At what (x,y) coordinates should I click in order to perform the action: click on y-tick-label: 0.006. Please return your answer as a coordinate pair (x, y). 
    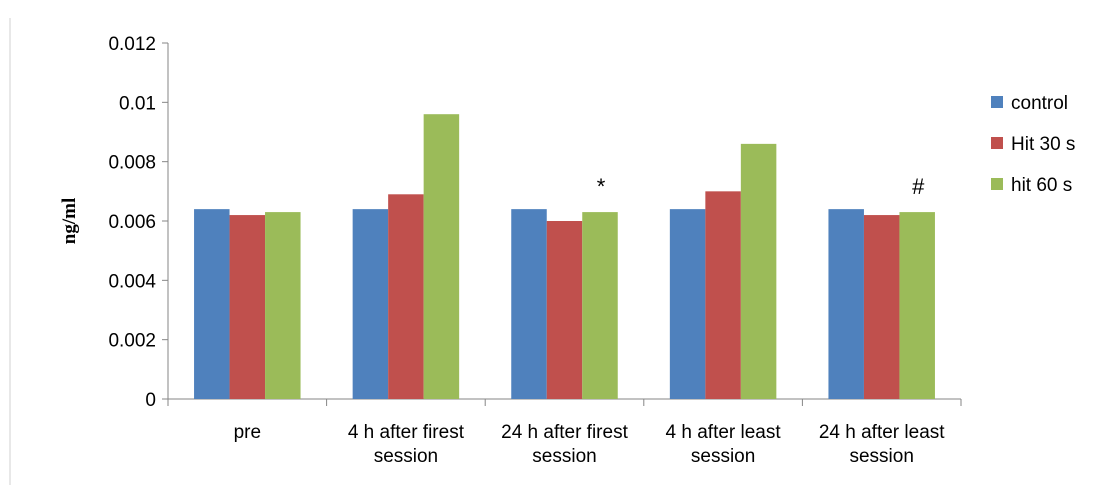
    Looking at the image, I should click on (132, 222).